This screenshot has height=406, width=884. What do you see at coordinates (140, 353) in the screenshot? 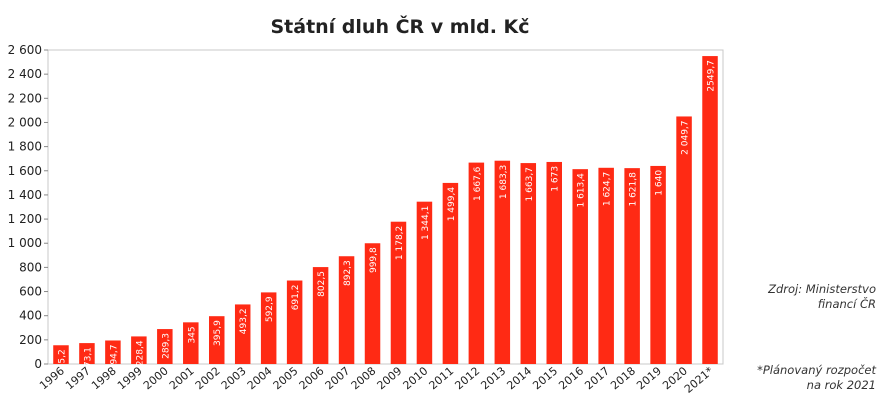
I see `bar-value-label: 228,4` at bounding box center [140, 353].